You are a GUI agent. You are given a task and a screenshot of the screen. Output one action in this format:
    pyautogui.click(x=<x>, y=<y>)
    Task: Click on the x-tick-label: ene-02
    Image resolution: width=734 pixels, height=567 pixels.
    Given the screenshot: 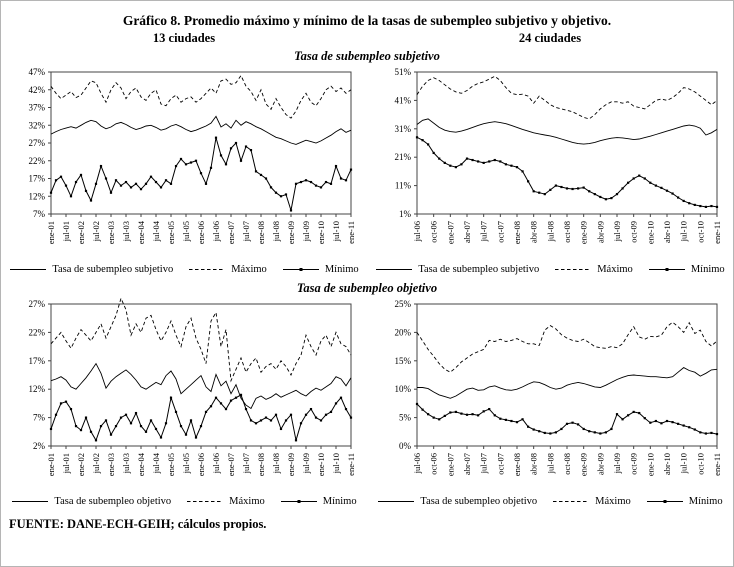 What is the action you would take?
    pyautogui.click(x=81, y=464)
    